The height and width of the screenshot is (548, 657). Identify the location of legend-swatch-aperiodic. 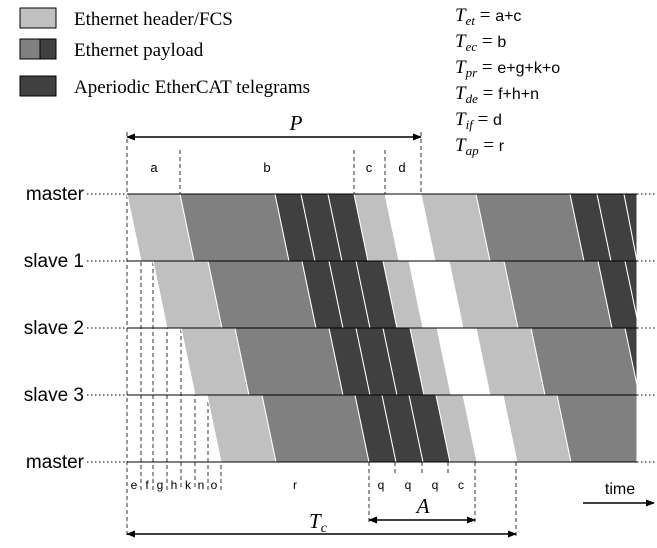
(38, 86).